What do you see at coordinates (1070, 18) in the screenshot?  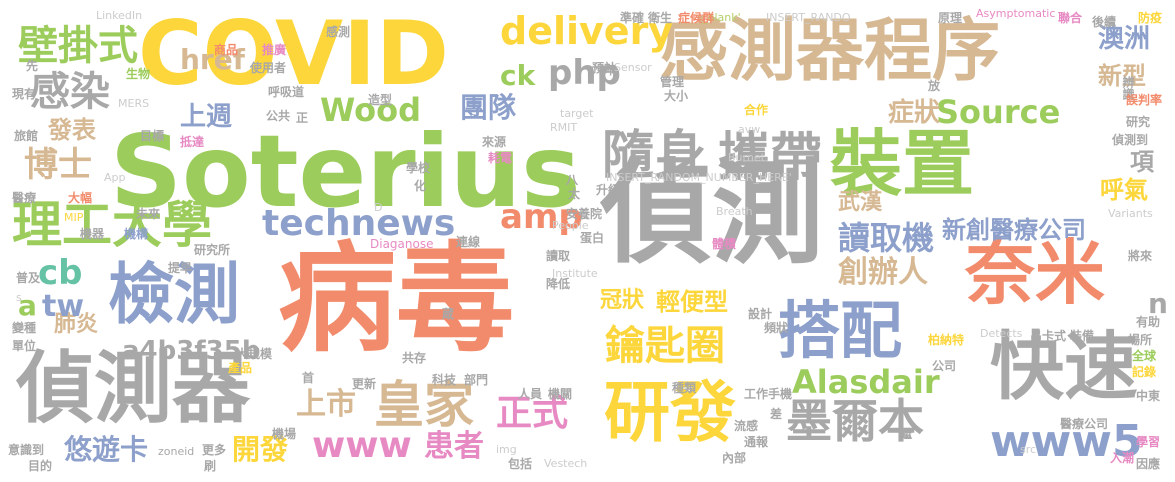 I see `word-united: 聯合` at bounding box center [1070, 18].